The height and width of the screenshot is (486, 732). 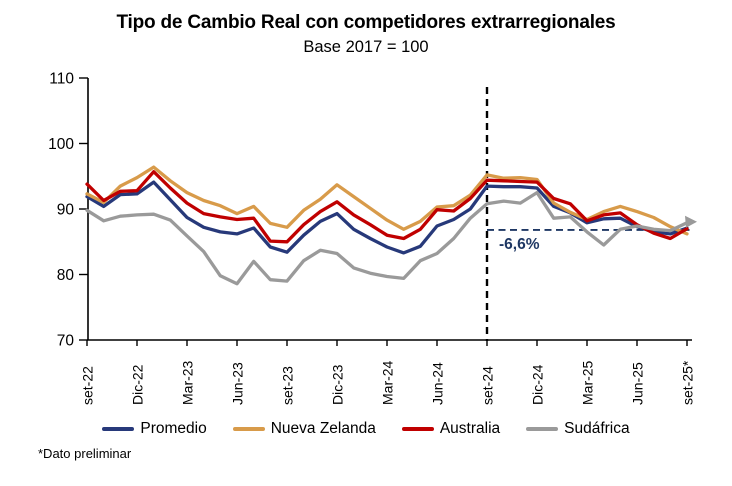 I want to click on legend-item-australia: Australia, so click(x=451, y=429).